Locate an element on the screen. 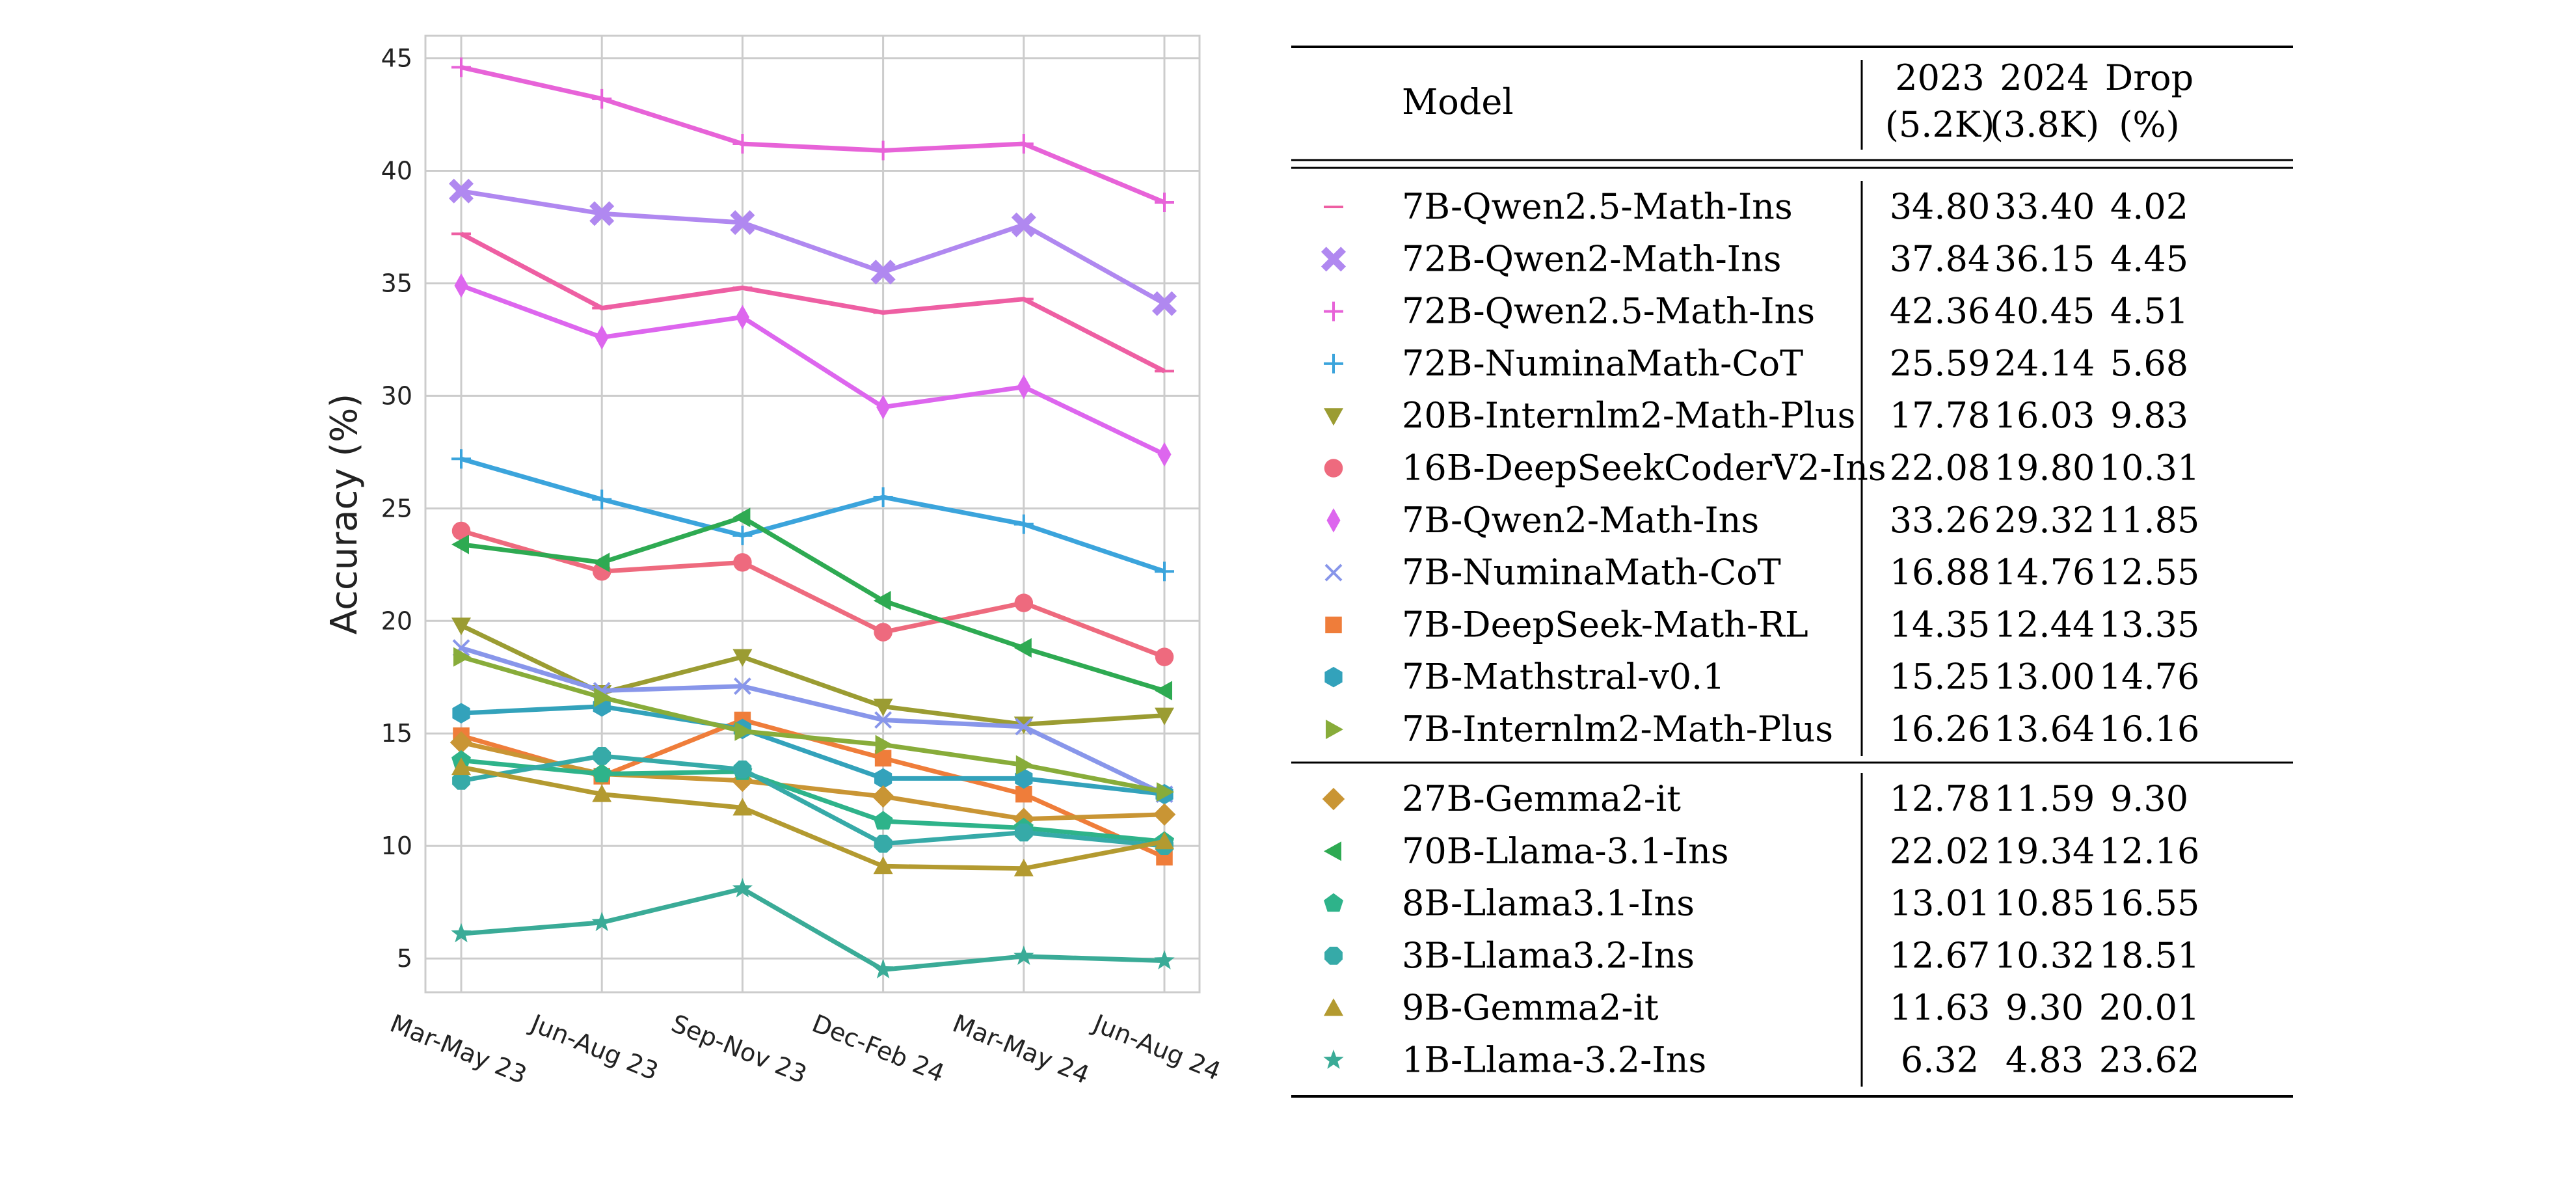 This screenshot has height=1179, width=2576. table-model-cell: 7B-NuminaMath-CoT is located at coordinates (1591, 572).